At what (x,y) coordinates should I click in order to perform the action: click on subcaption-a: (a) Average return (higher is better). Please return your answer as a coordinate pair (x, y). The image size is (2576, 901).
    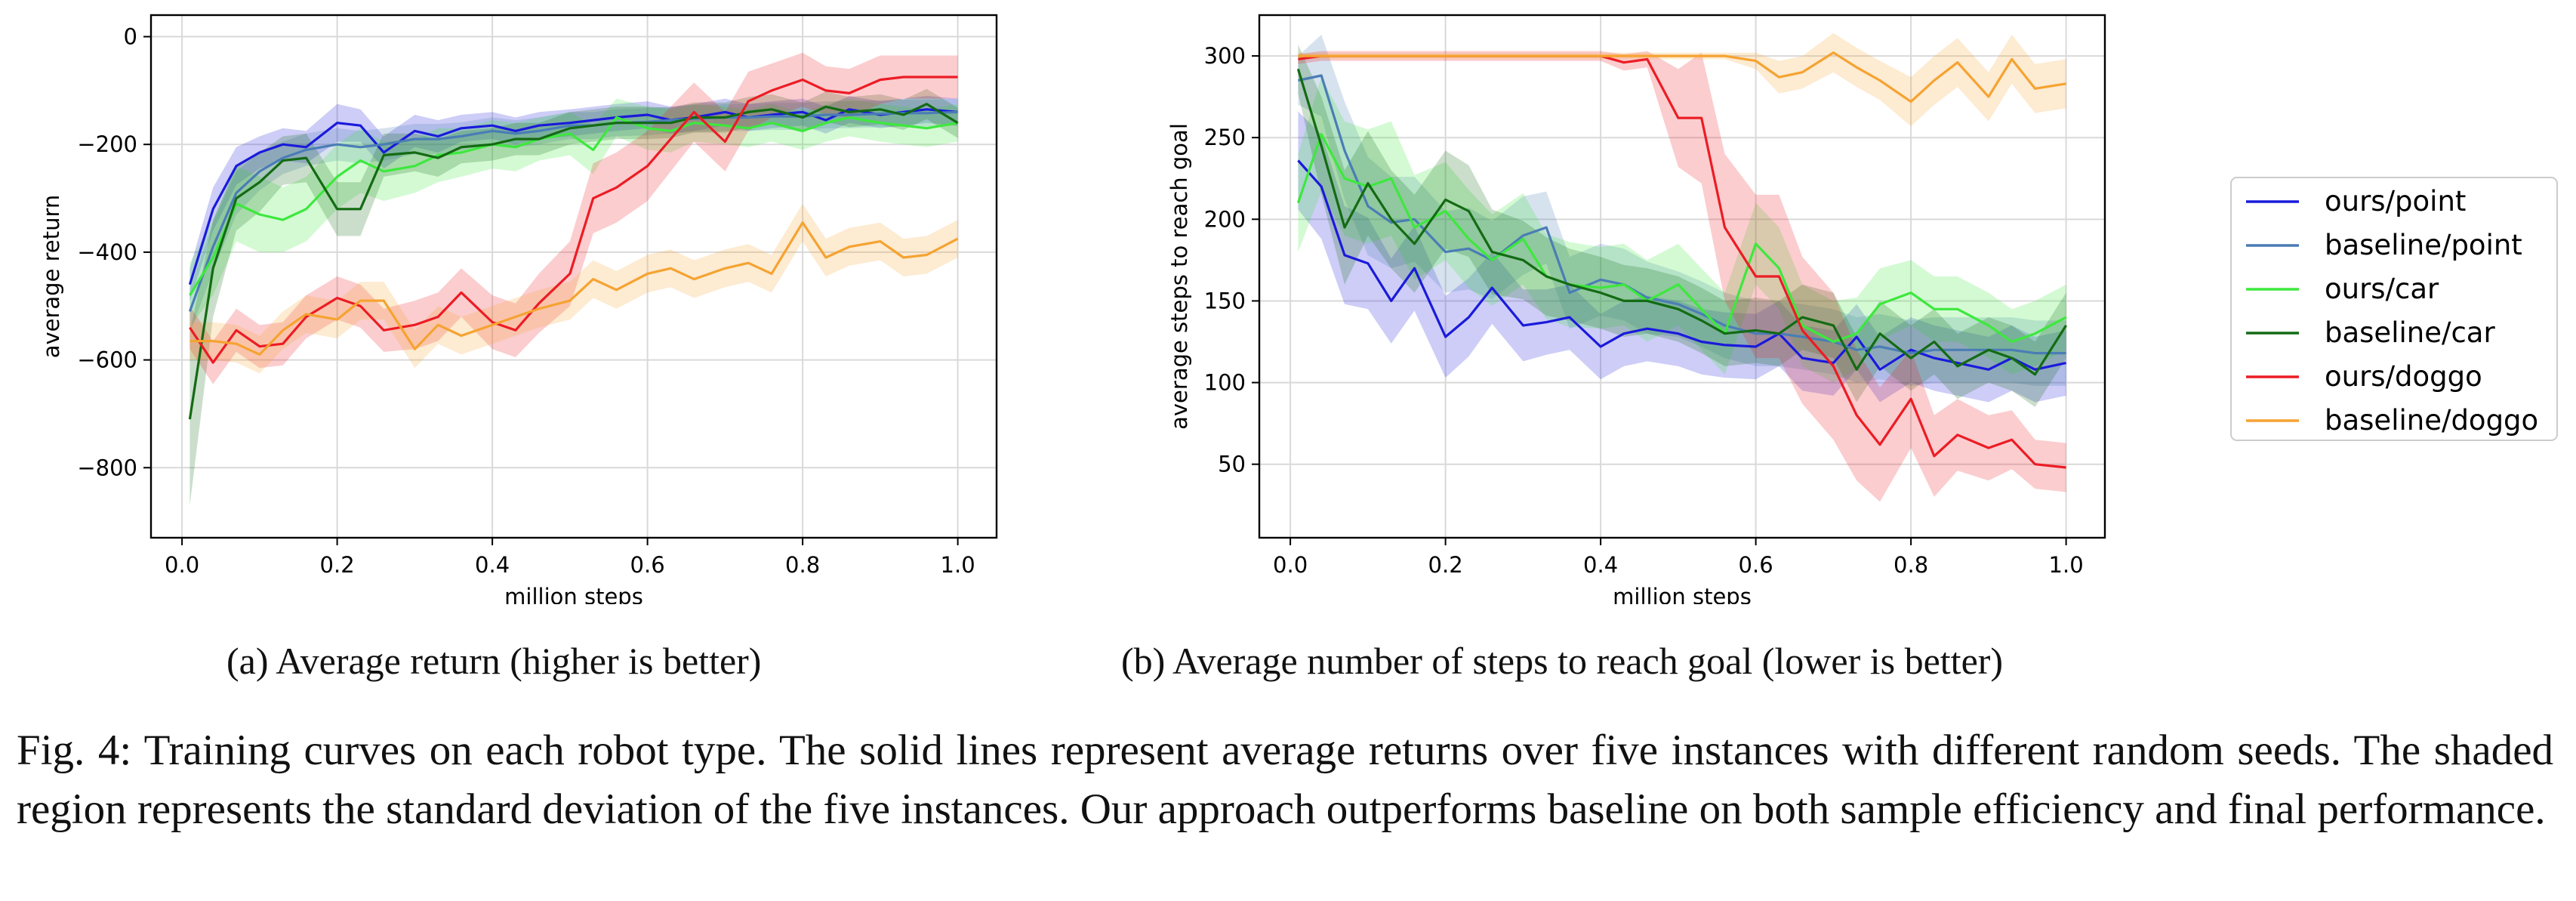
    Looking at the image, I should click on (494, 661).